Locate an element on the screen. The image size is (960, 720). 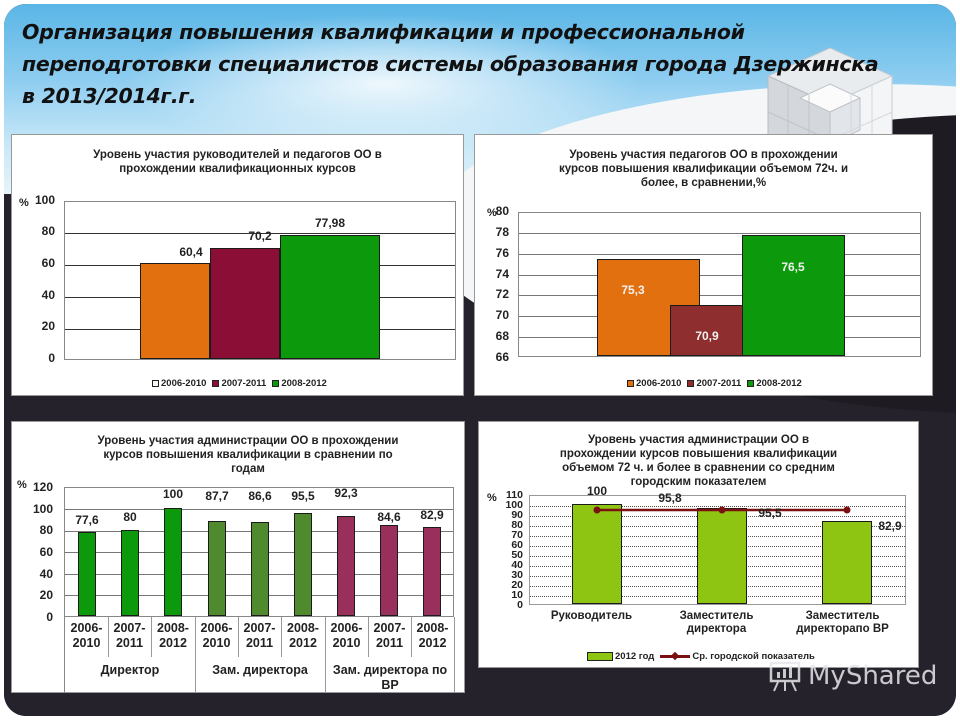
chart-2-ytick: 68 is located at coordinates (502, 336).